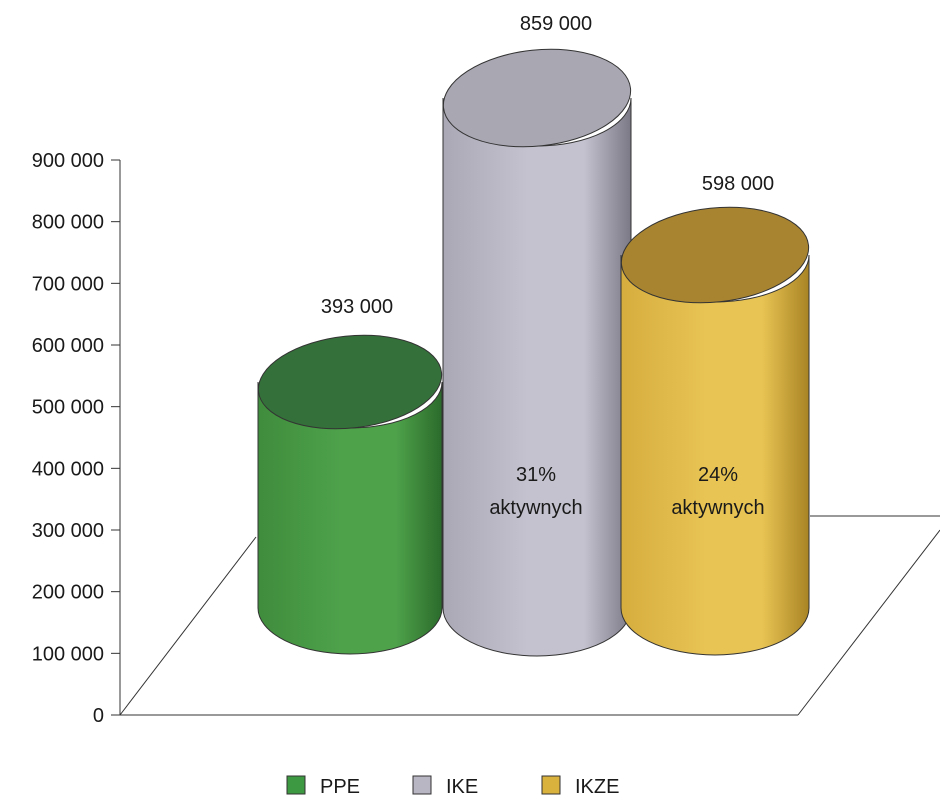 This screenshot has width=940, height=800. What do you see at coordinates (68, 346) in the screenshot?
I see `y-tick-label: 600 000` at bounding box center [68, 346].